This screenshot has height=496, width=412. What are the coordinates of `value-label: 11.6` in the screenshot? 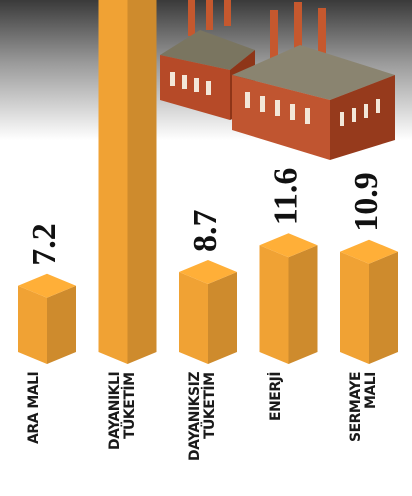 It's located at (285, 197).